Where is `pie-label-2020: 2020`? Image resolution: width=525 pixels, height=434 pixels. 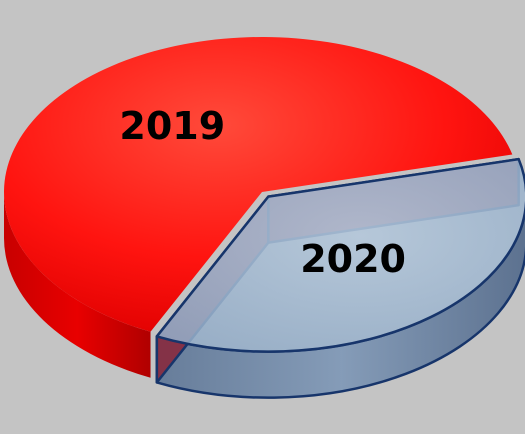 pie-label-2020: 2020 is located at coordinates (353, 259).